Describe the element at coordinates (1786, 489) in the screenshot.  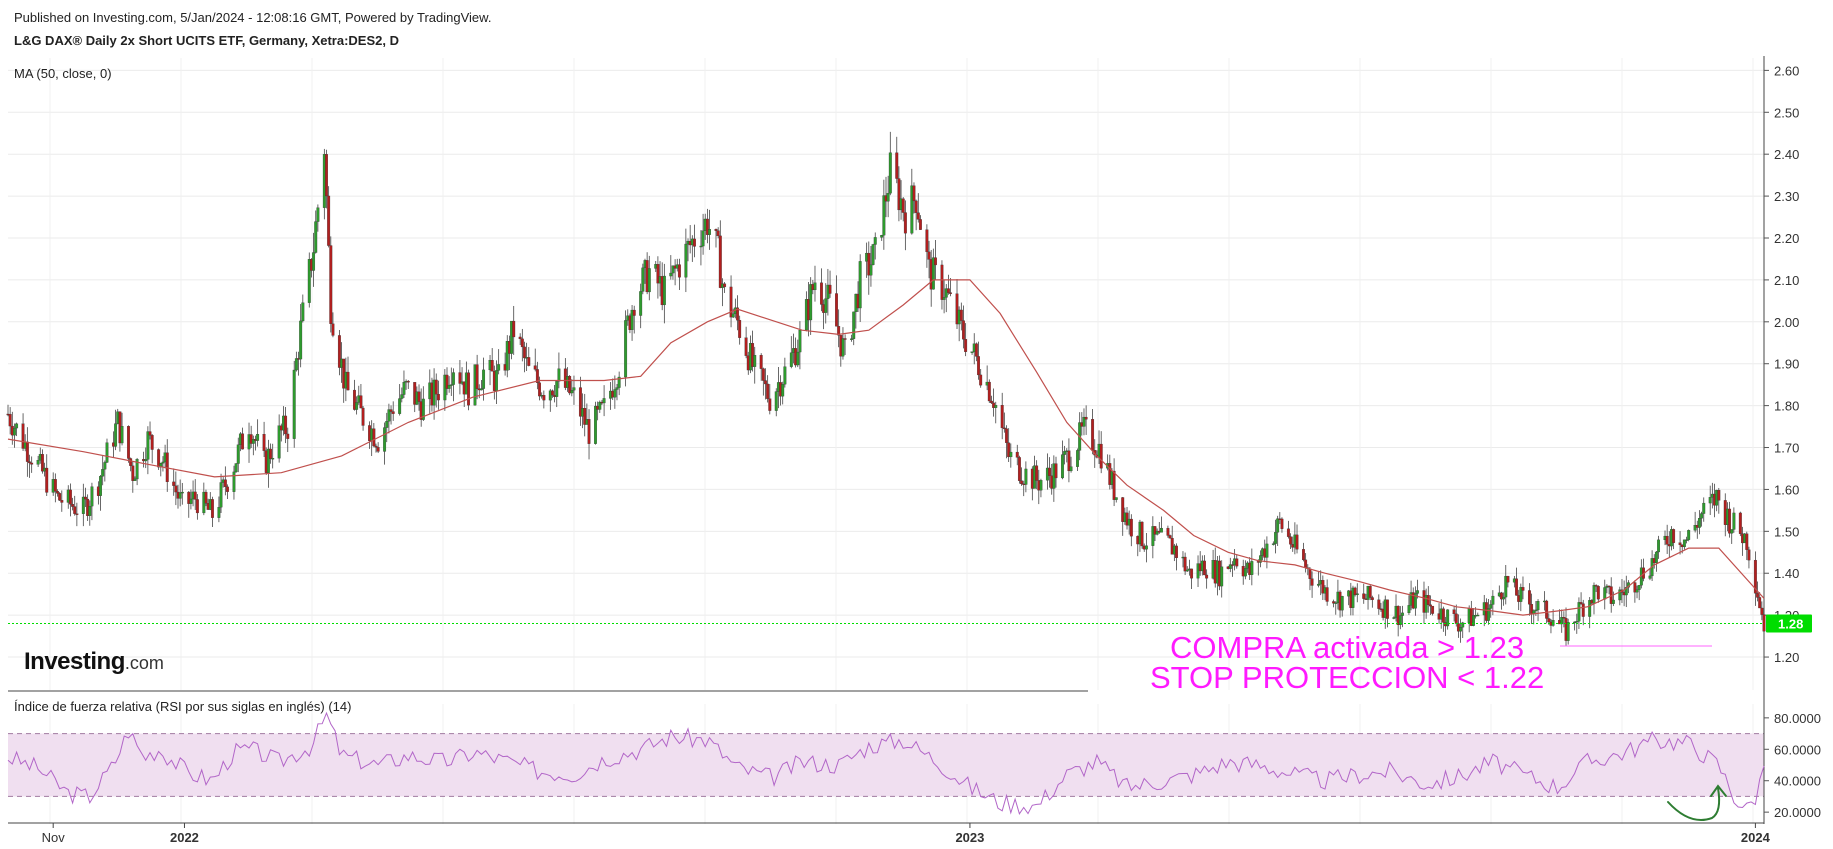
I see `price-tick-label: 1.60` at that location.